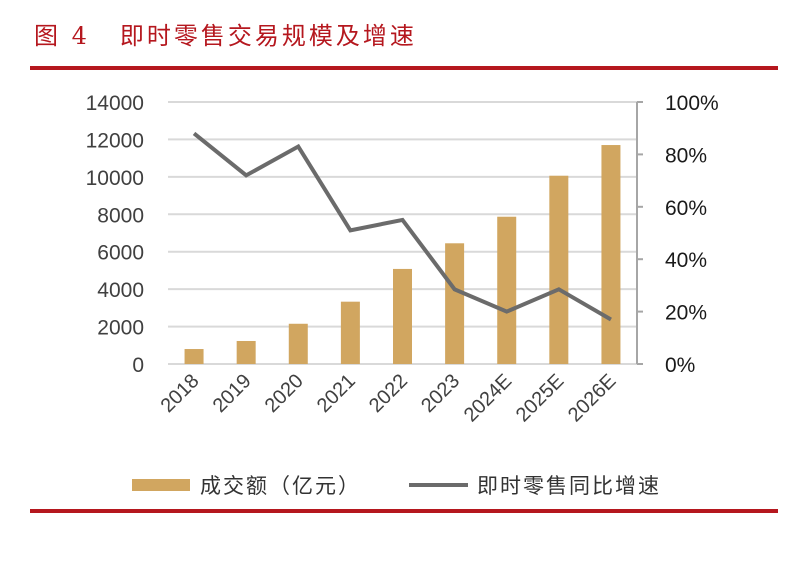 The image size is (800, 563). What do you see at coordinates (268, 35) in the screenshot?
I see `figure-title-text: 即时零售交易规模及增速` at bounding box center [268, 35].